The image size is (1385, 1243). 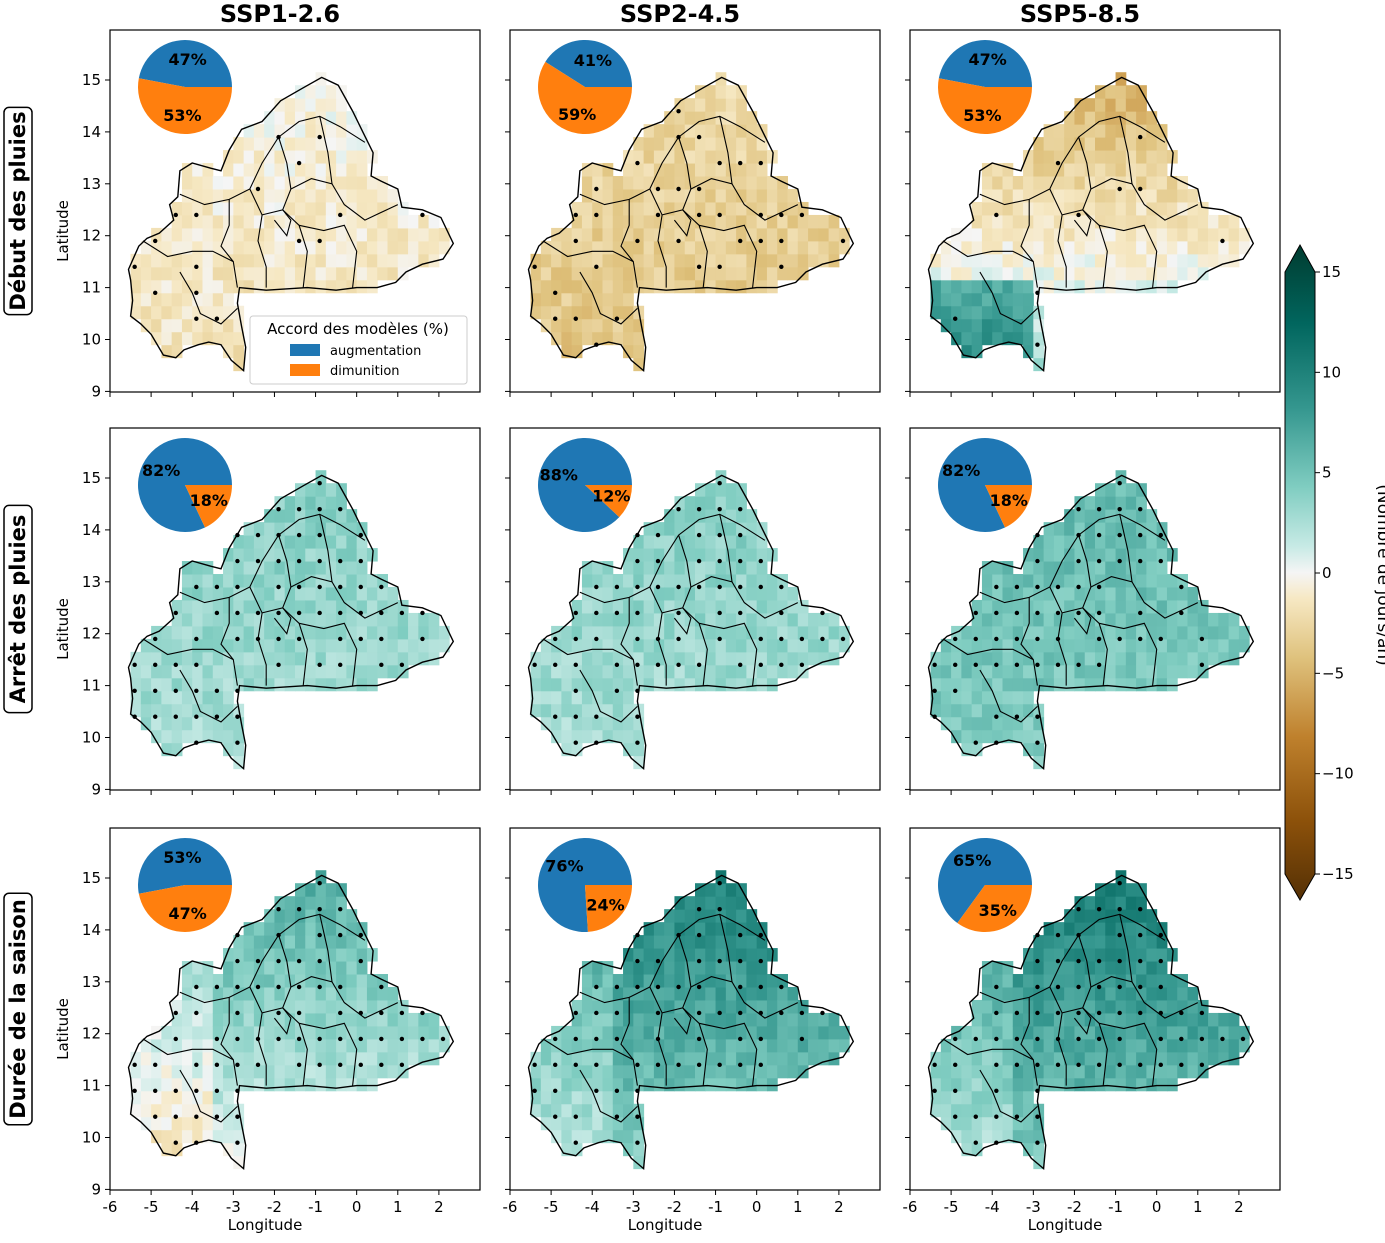 I want to click on pie-label-augmentation: 53%, so click(x=182, y=857).